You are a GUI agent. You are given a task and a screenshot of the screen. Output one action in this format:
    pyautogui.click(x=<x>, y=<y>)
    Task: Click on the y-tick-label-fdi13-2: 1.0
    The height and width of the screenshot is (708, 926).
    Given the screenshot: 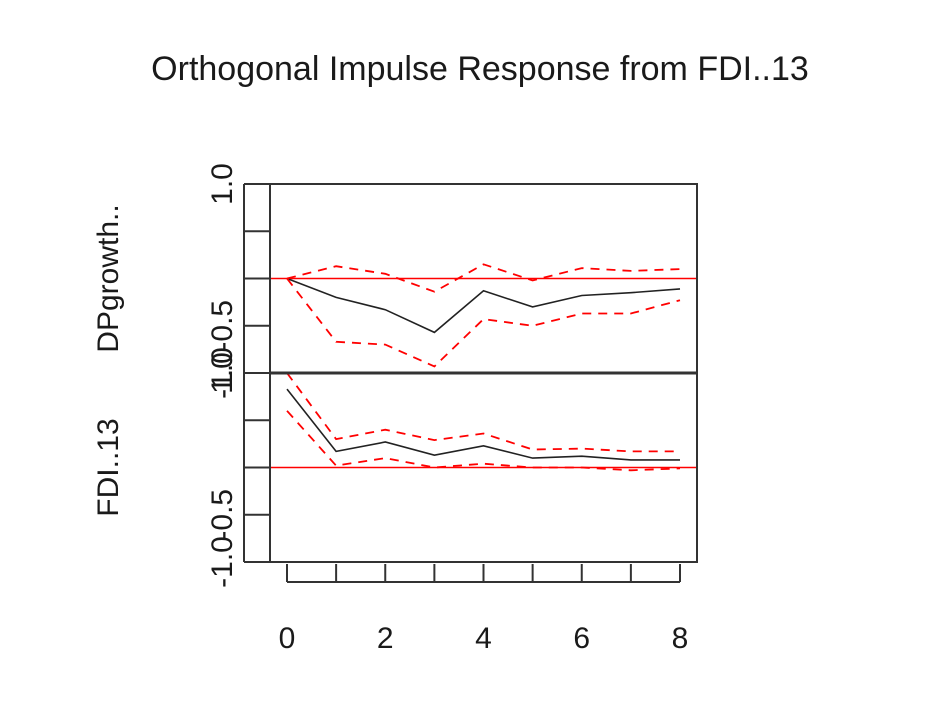 What is the action you would take?
    pyautogui.click(x=222, y=373)
    